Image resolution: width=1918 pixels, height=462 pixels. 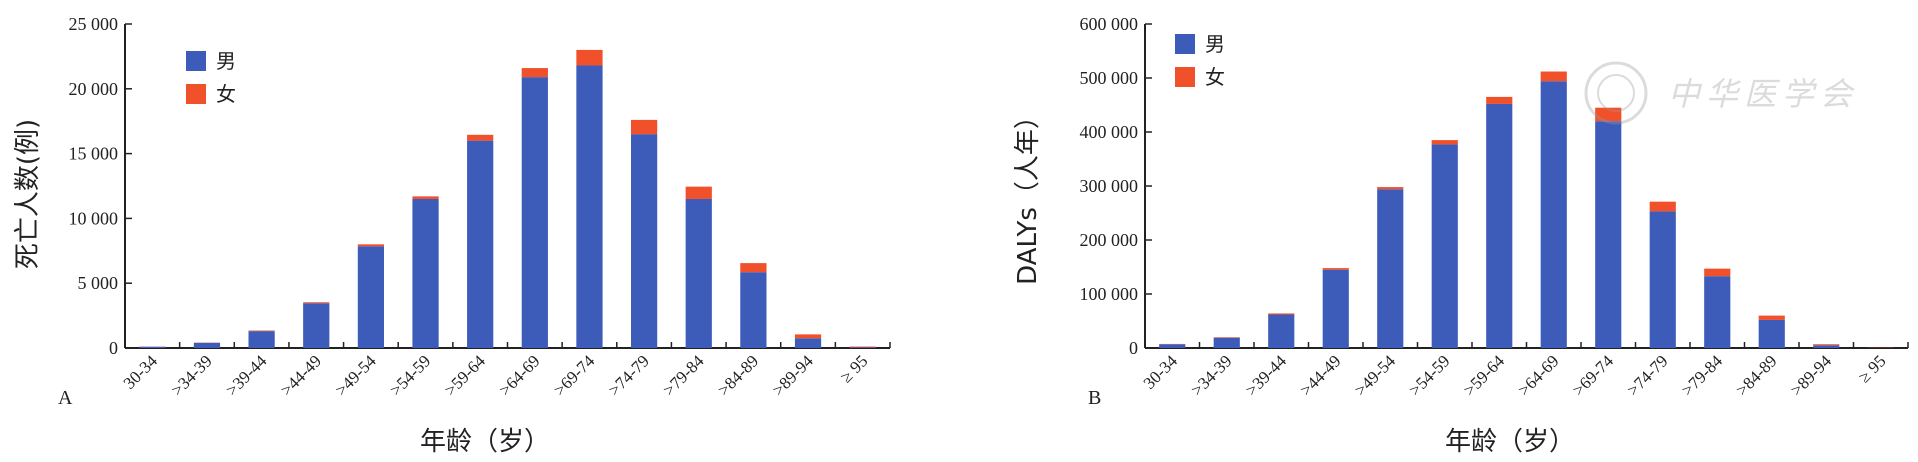 What do you see at coordinates (1185, 77) in the screenshot?
I see `legend-swatch-female-b` at bounding box center [1185, 77].